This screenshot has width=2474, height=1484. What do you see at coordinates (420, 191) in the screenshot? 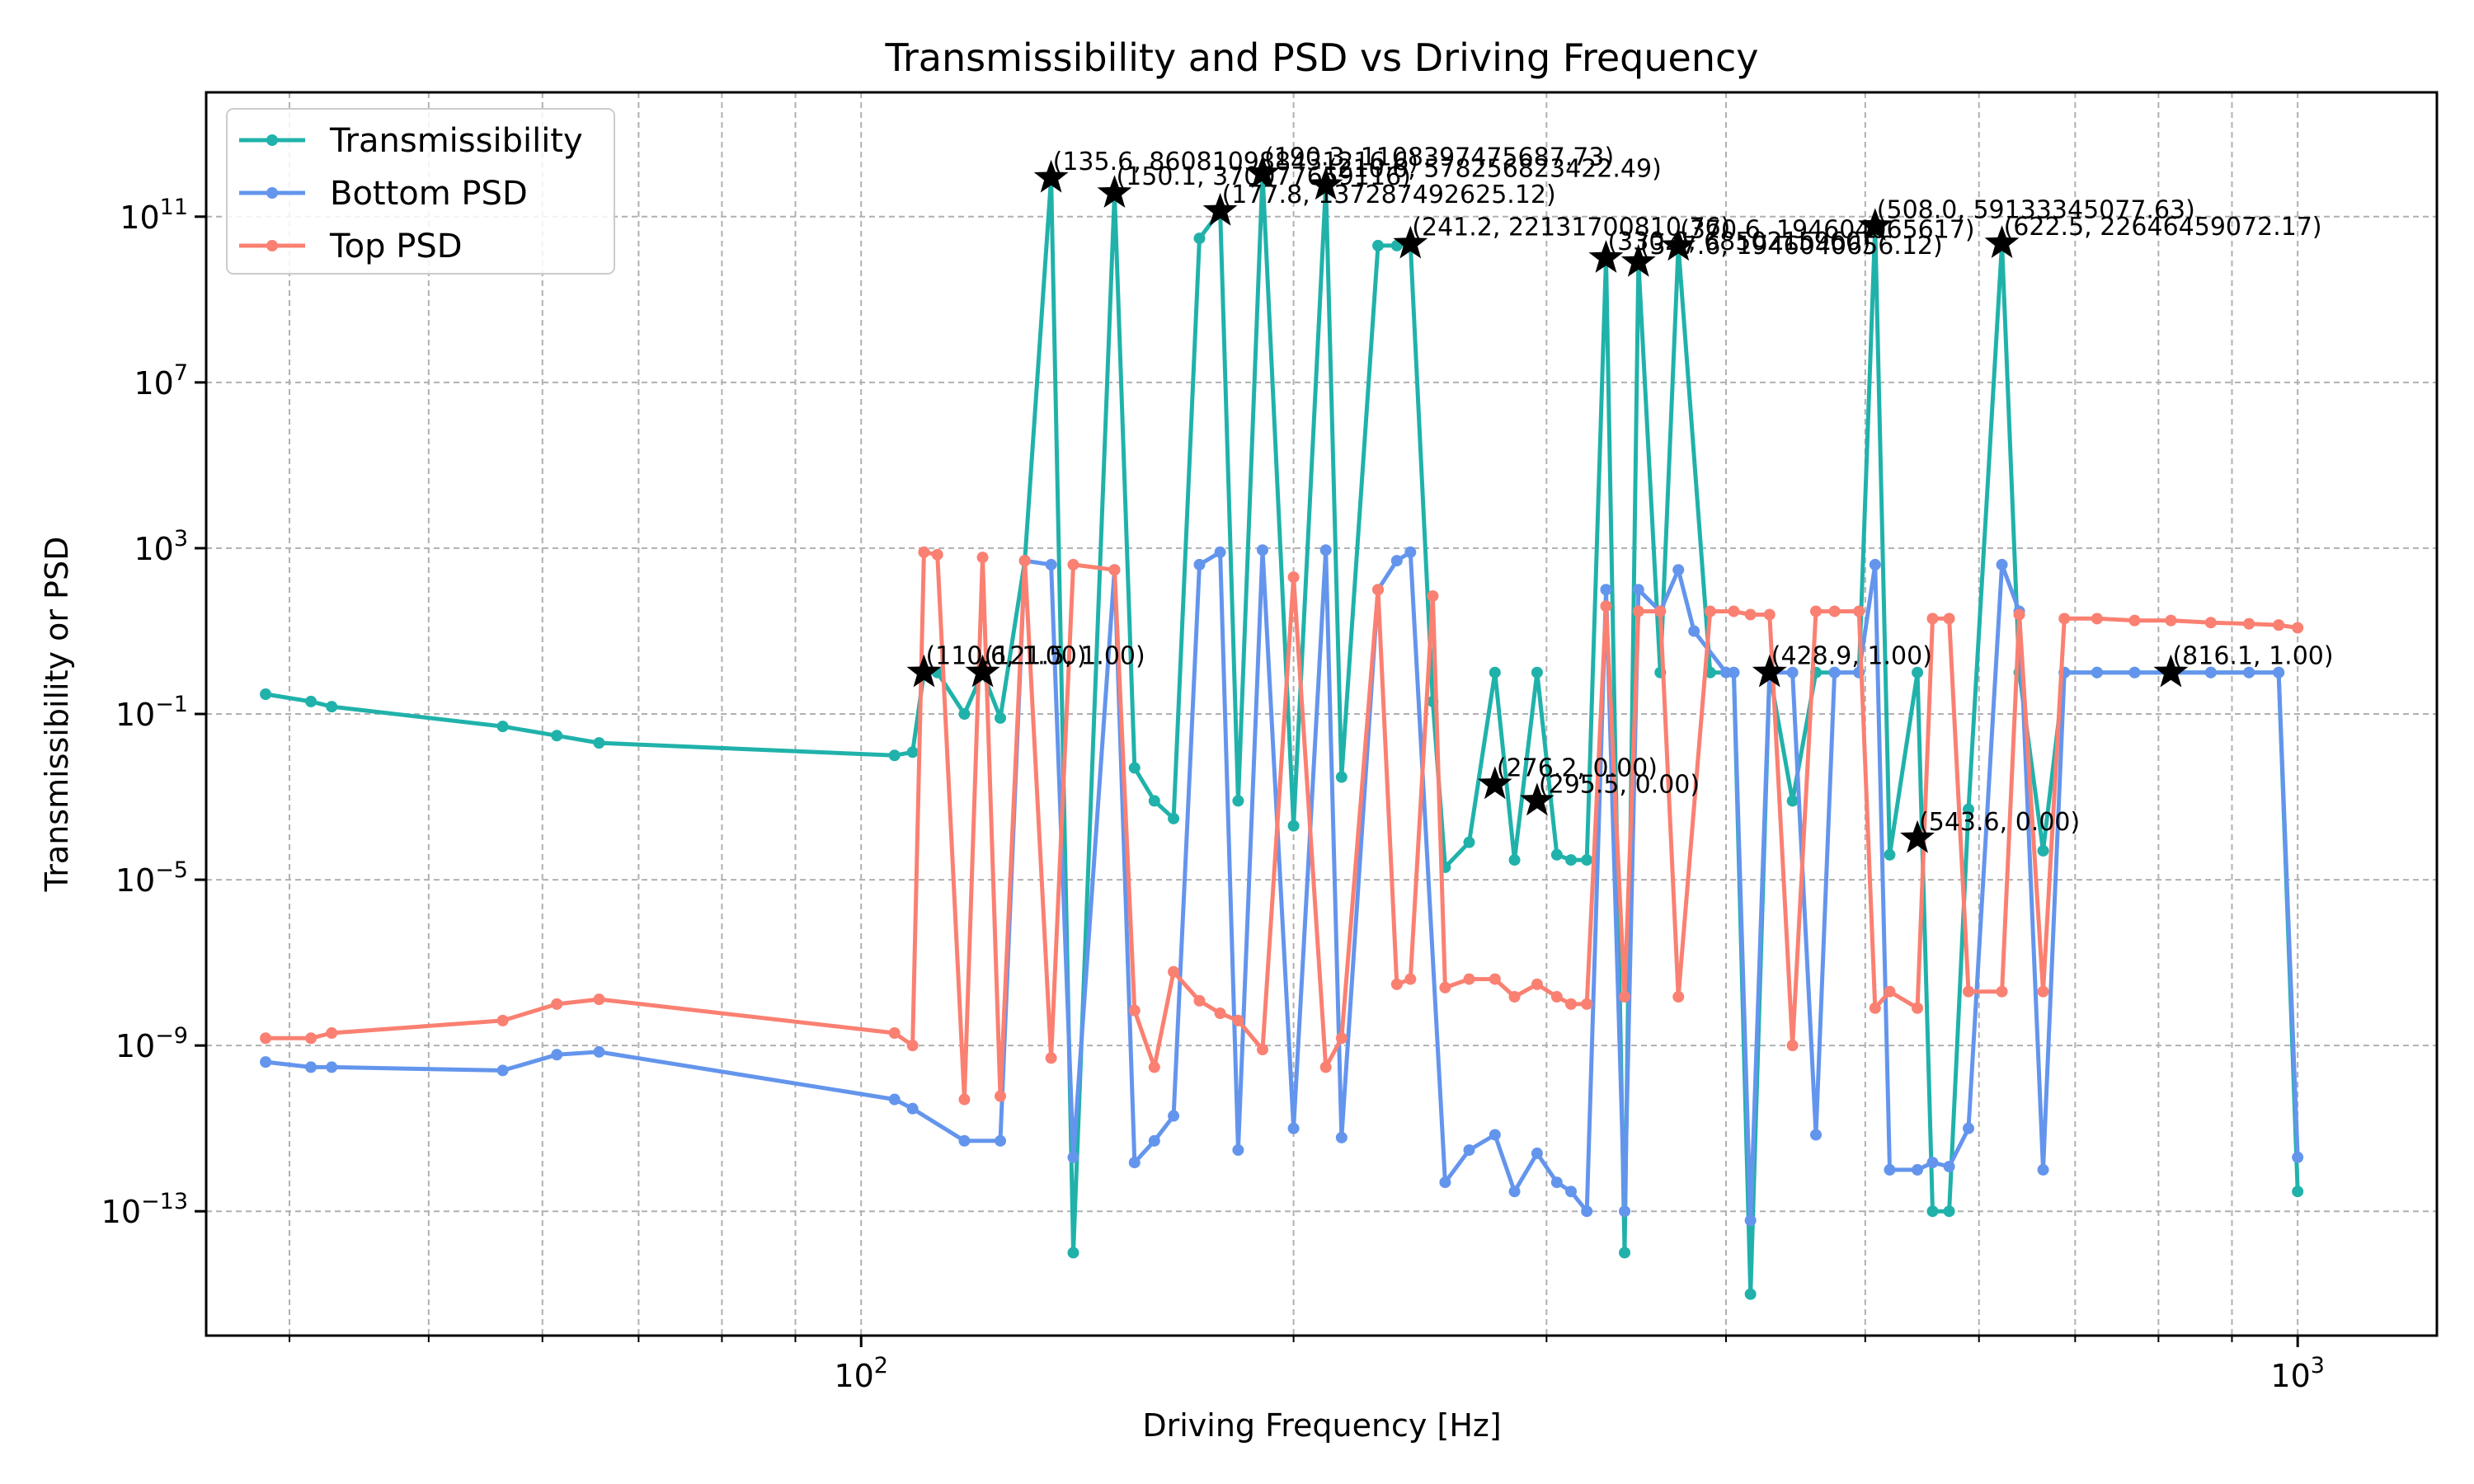
I see `legend-box` at bounding box center [420, 191].